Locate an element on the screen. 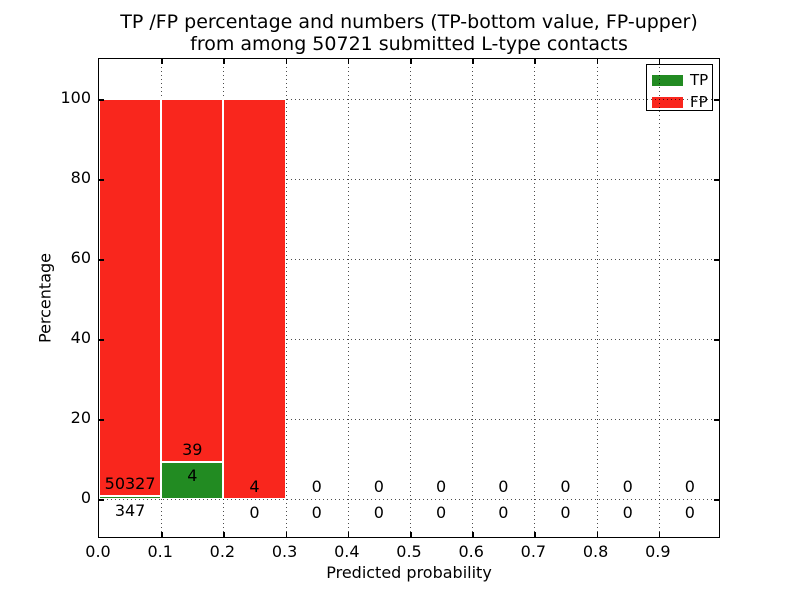  fp-count-label: 50327 is located at coordinates (130, 484).